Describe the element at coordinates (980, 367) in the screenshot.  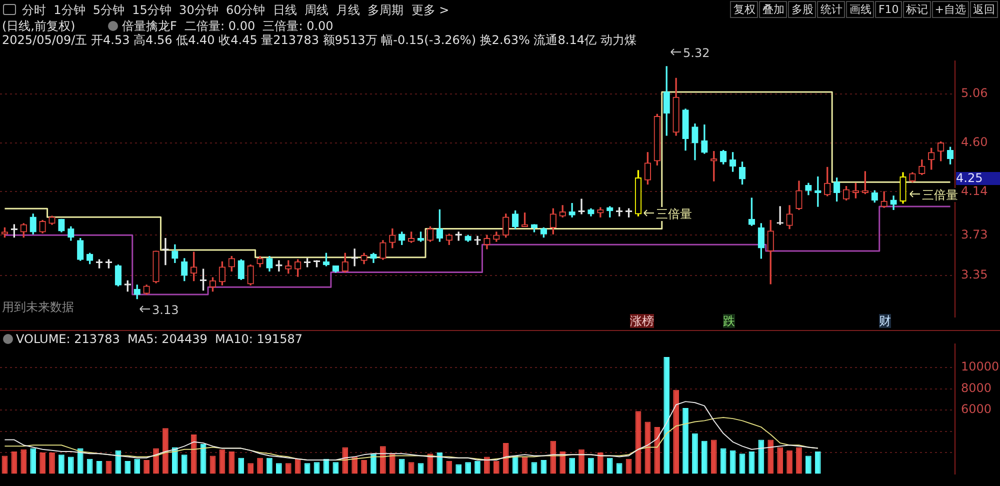
I see `y-tick-label: 10000` at that location.